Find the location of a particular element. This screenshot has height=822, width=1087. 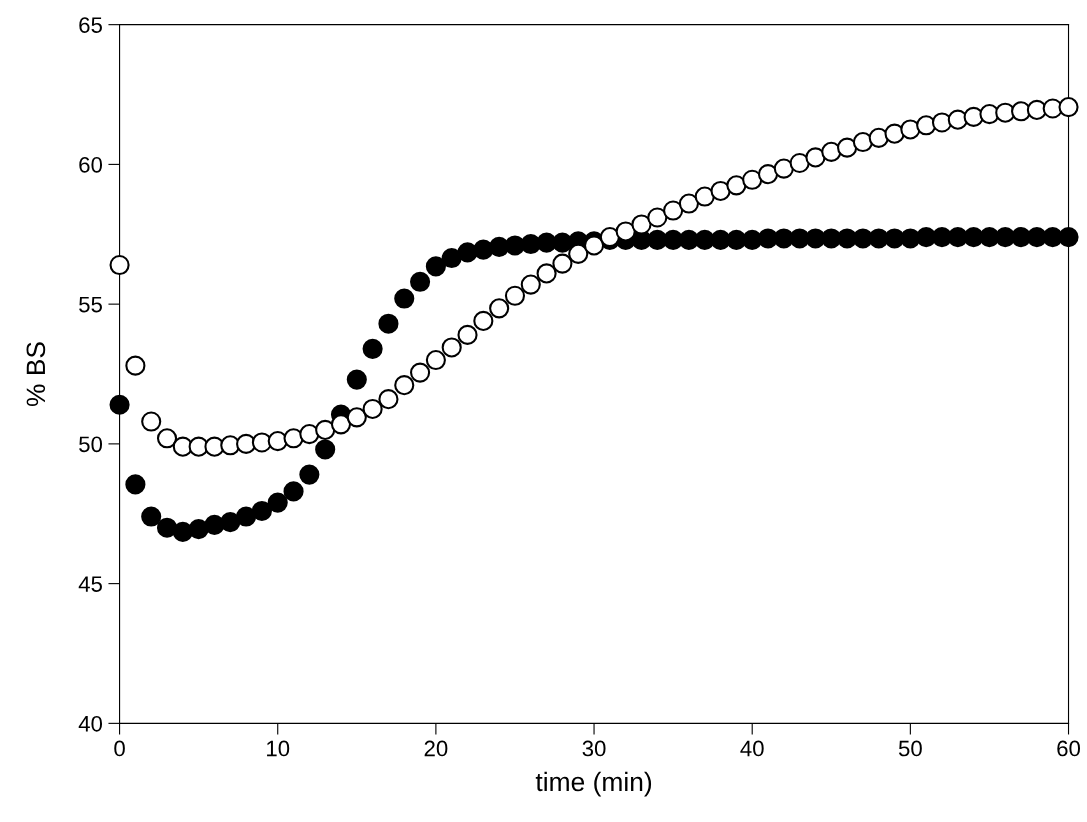

y-tick-label: 55 is located at coordinates (90, 304).